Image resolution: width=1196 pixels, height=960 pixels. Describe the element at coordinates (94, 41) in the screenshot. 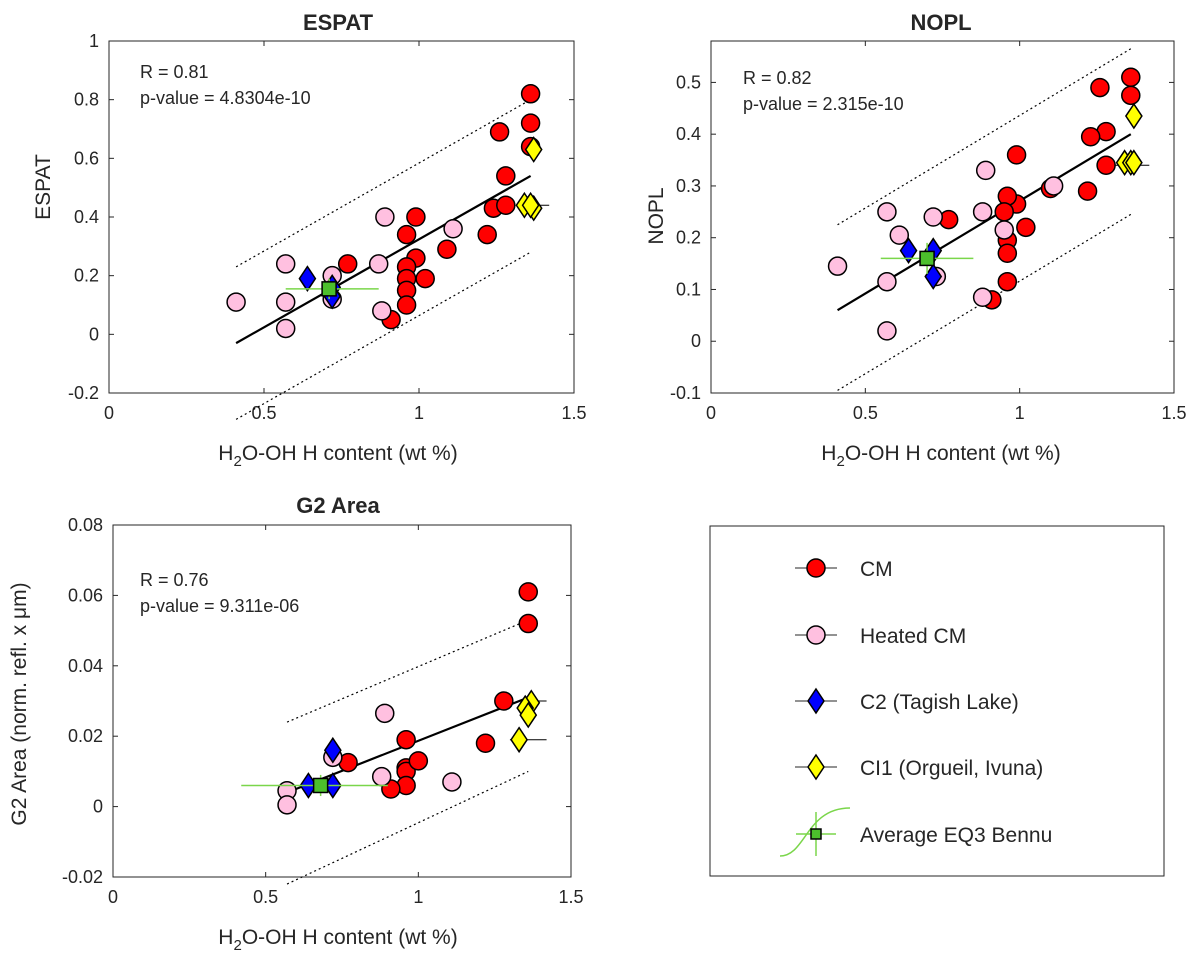

I see `y-tick-label: 1` at that location.